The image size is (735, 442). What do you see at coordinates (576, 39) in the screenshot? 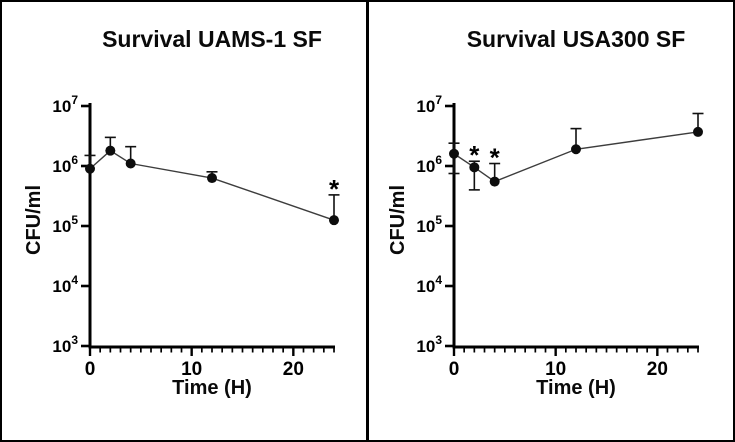
I see `chart-title-usa300: Survival USA300 SF` at bounding box center [576, 39].